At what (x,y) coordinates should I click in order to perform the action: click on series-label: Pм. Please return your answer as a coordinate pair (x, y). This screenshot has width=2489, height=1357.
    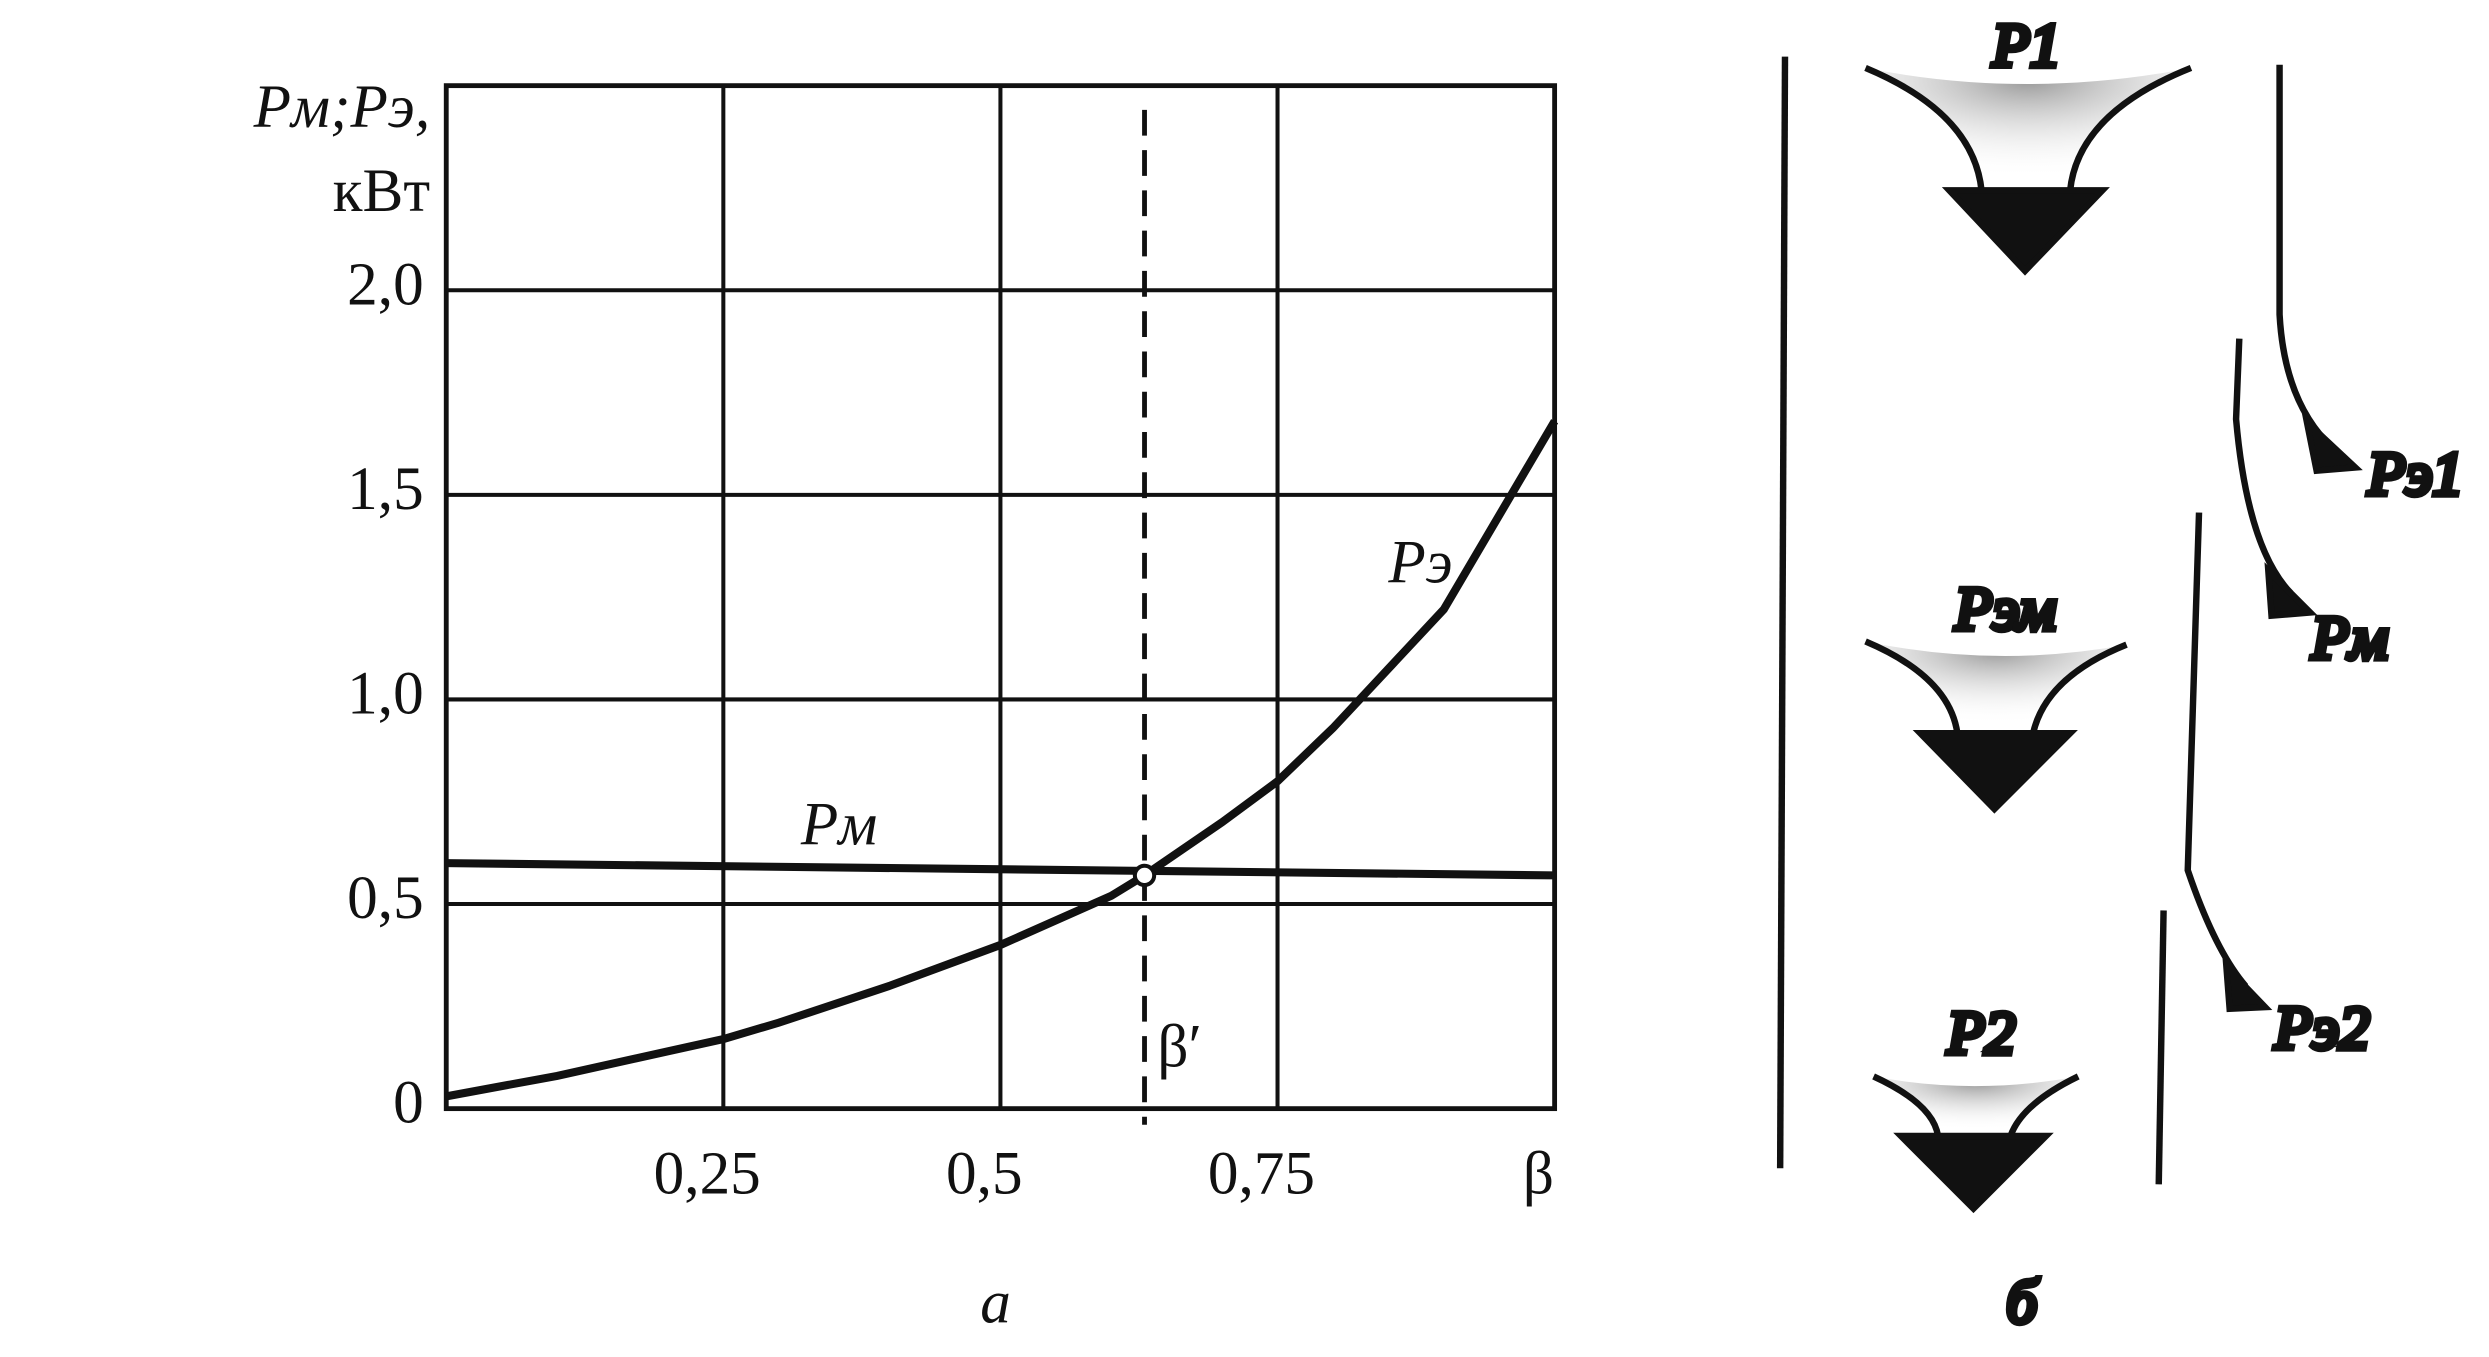
    Looking at the image, I should click on (838, 824).